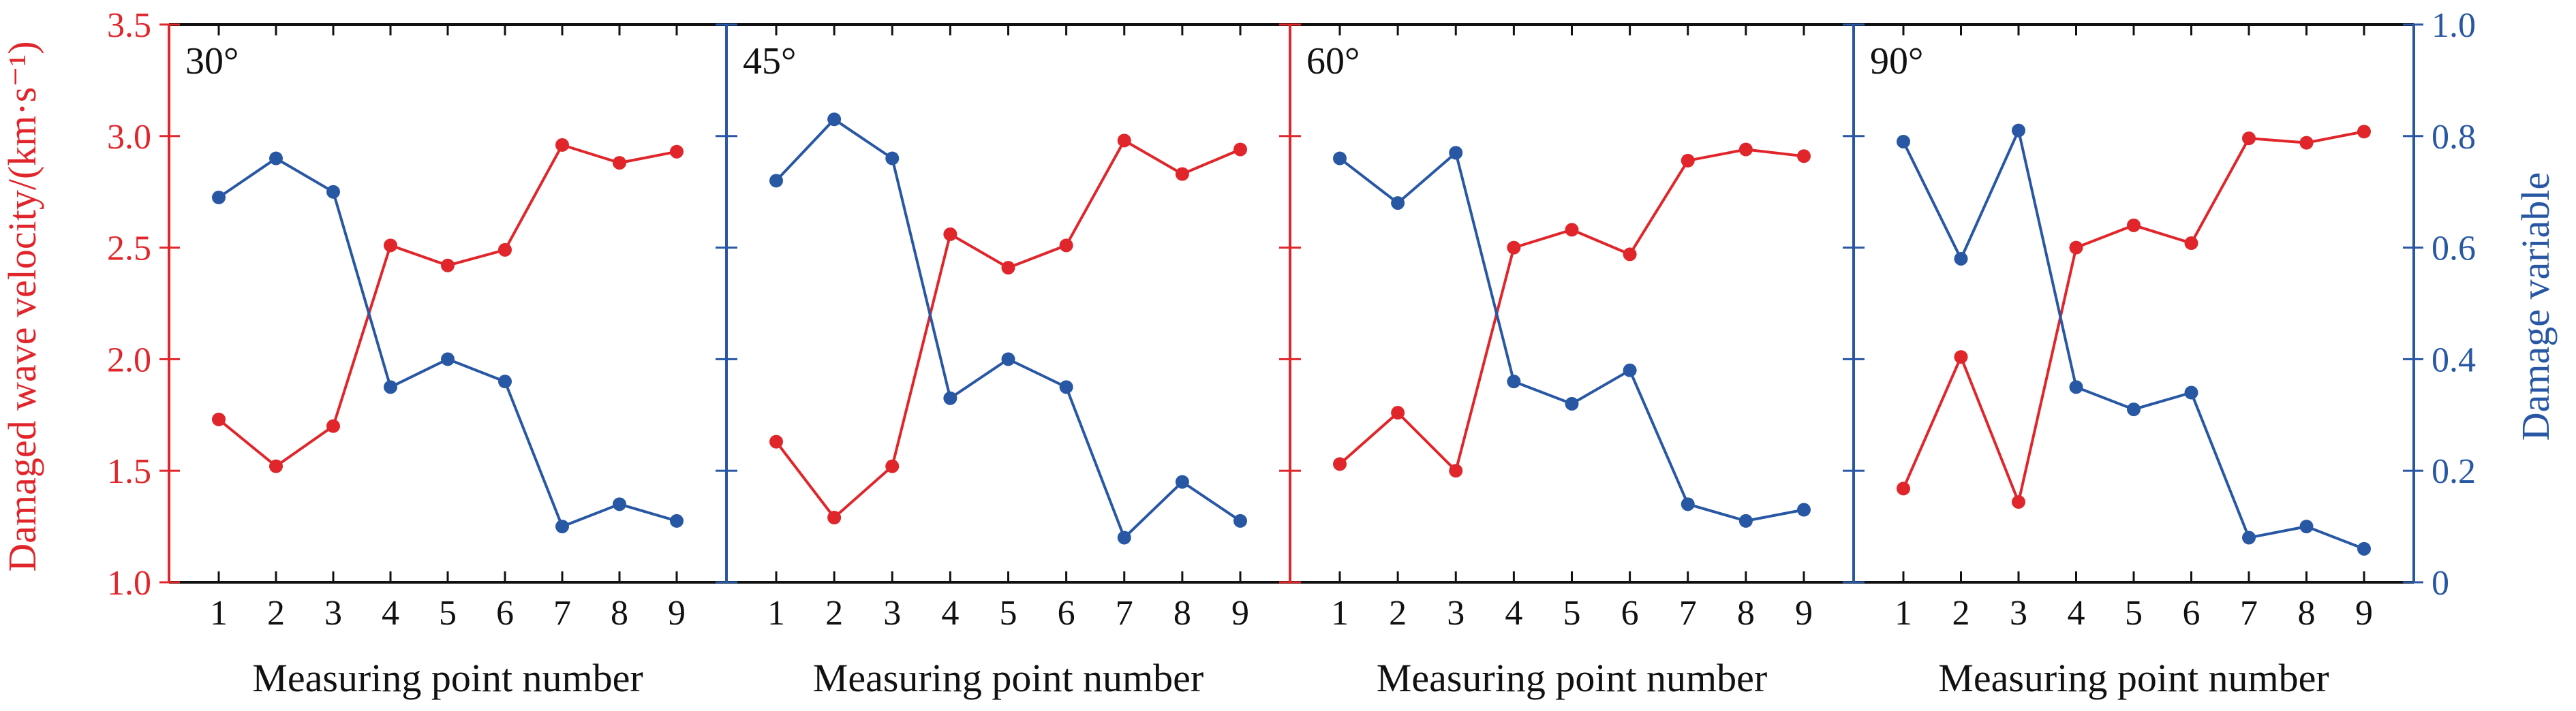 This screenshot has width=2576, height=711. What do you see at coordinates (1008, 678) in the screenshot?
I see `panel-2-x-axis-label: Measuring point number` at bounding box center [1008, 678].